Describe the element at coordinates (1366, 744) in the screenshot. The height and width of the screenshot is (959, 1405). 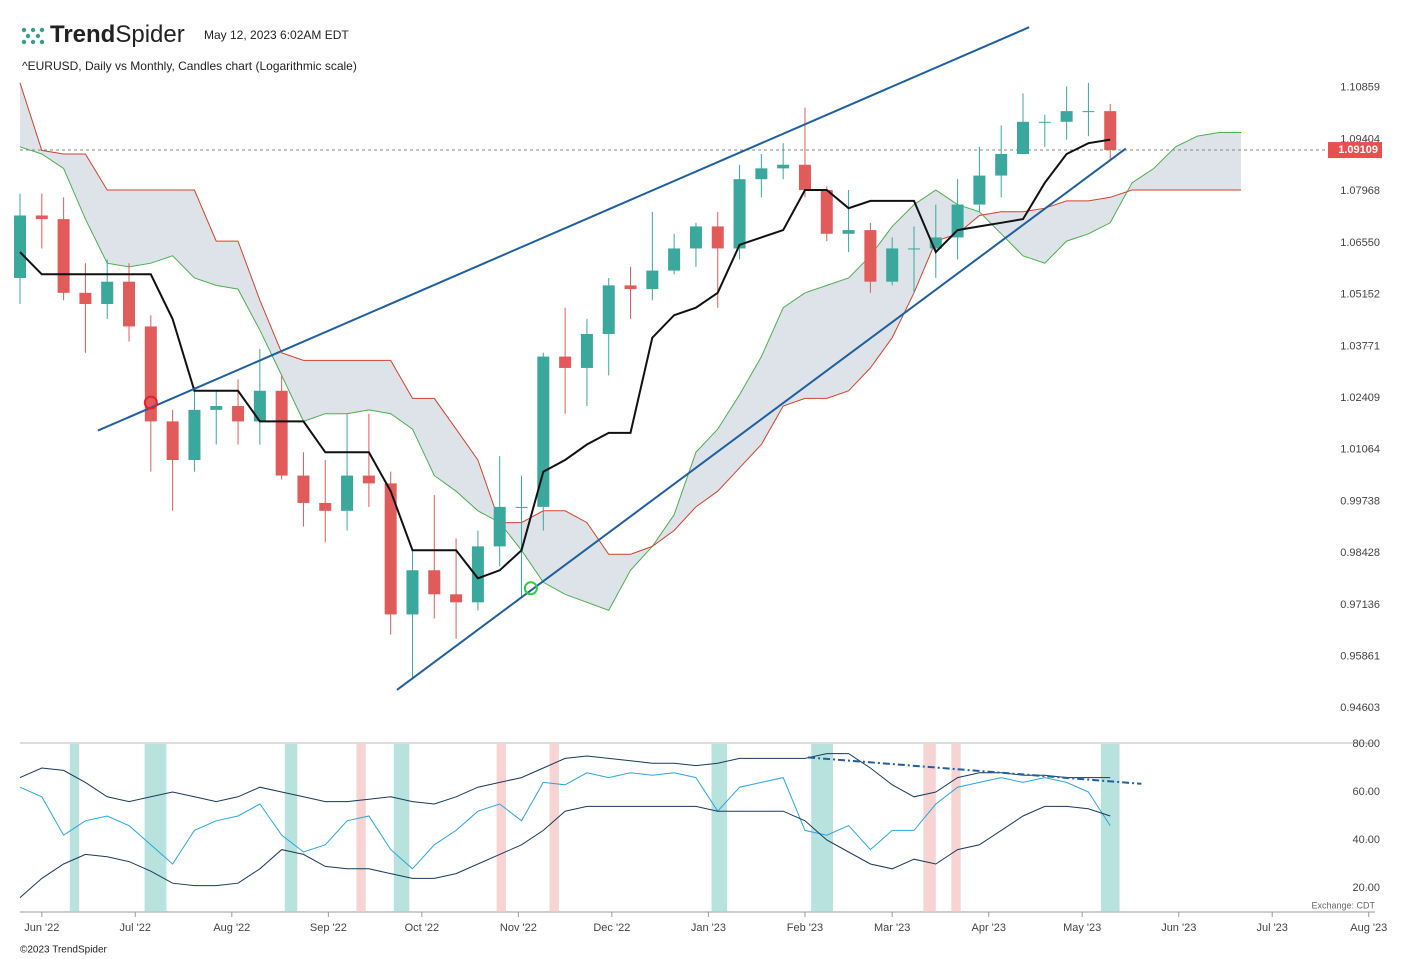
I see `y-tick-label: 80.00` at that location.